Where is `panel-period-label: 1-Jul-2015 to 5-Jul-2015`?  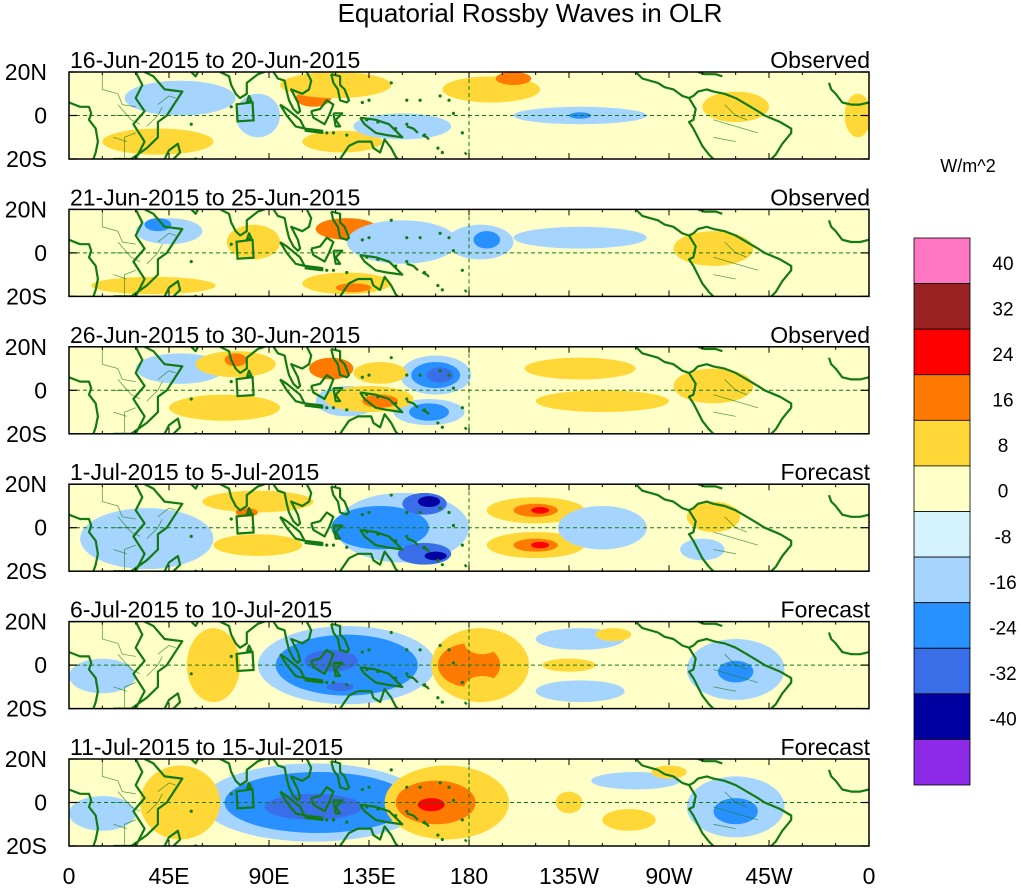
panel-period-label: 1-Jul-2015 to 5-Jul-2015 is located at coordinates (194, 472).